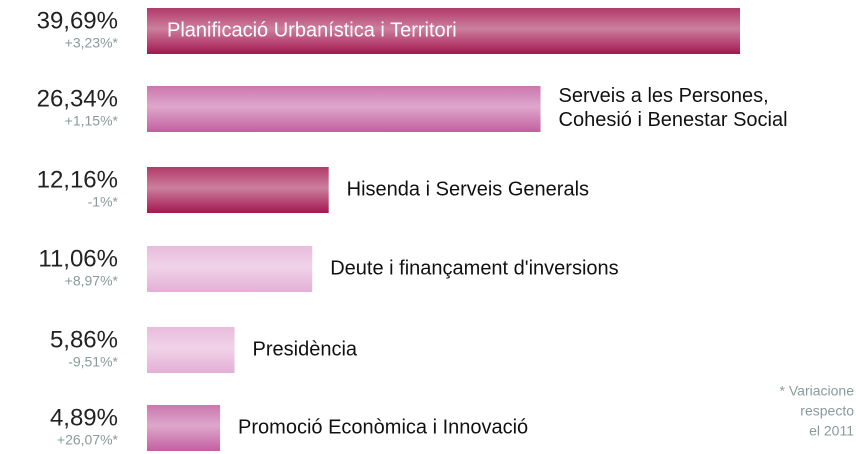 This screenshot has height=454, width=856. What do you see at coordinates (92, 281) in the screenshot?
I see `change-label: +8,97%*` at bounding box center [92, 281].